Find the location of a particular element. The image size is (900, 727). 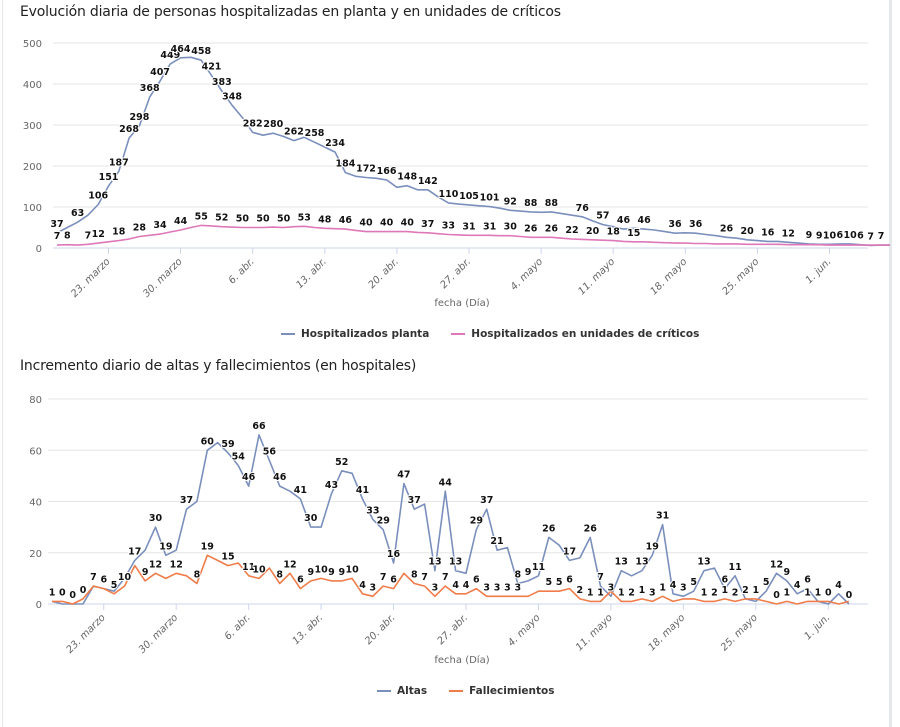

data-label: 2 is located at coordinates (735, 592).